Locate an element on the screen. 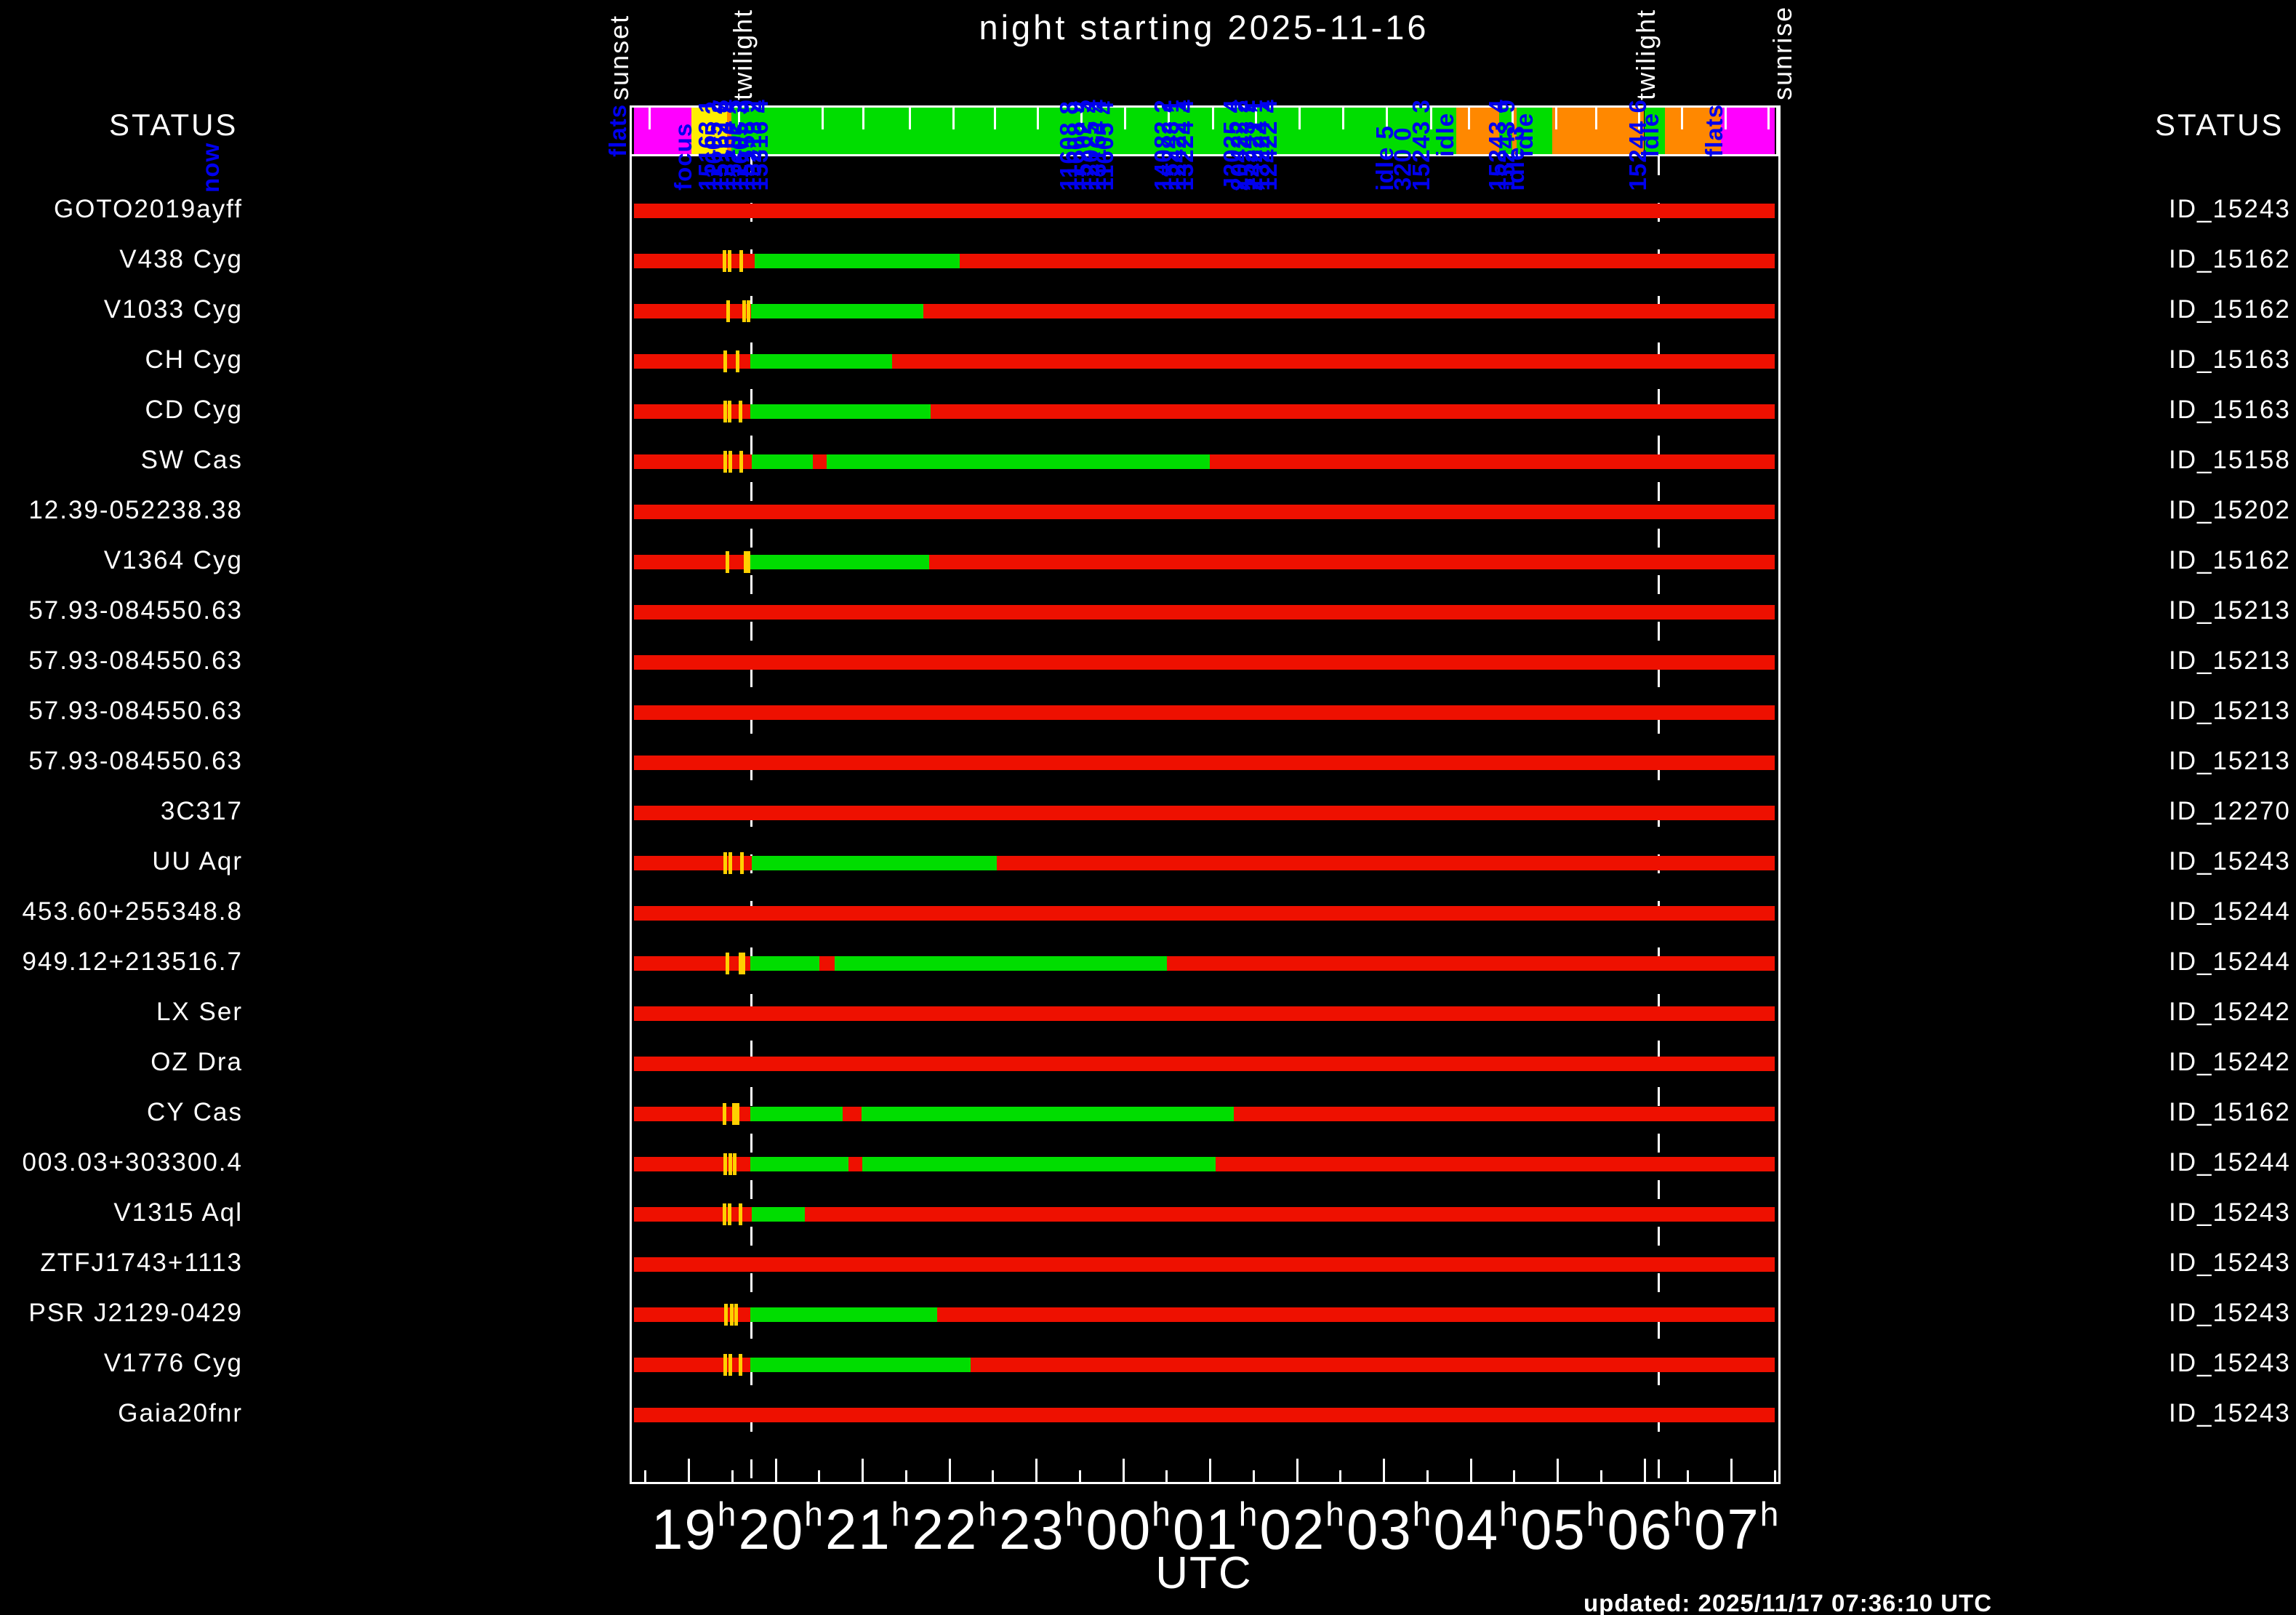 The image size is (2296, 1615). target-name: Gaia20fnr is located at coordinates (180, 1413).